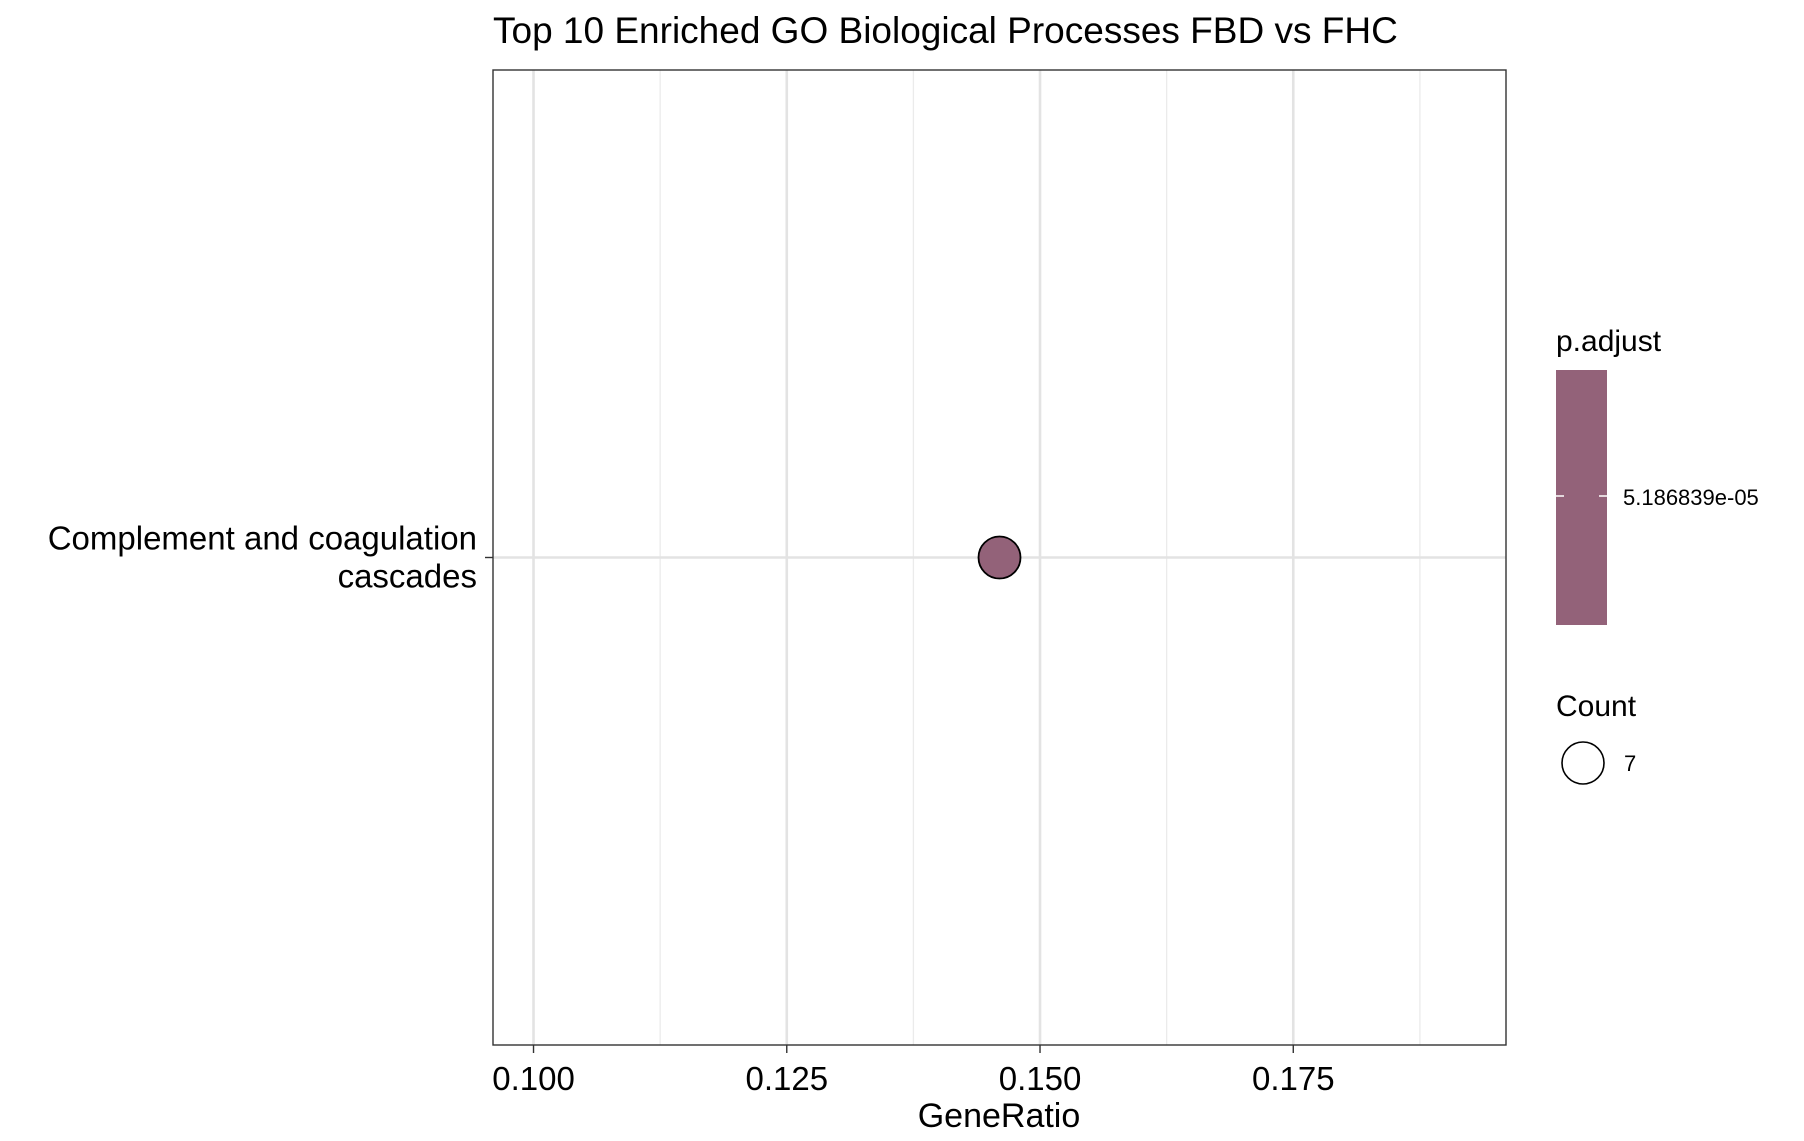  I want to click on data-point, so click(999, 557).